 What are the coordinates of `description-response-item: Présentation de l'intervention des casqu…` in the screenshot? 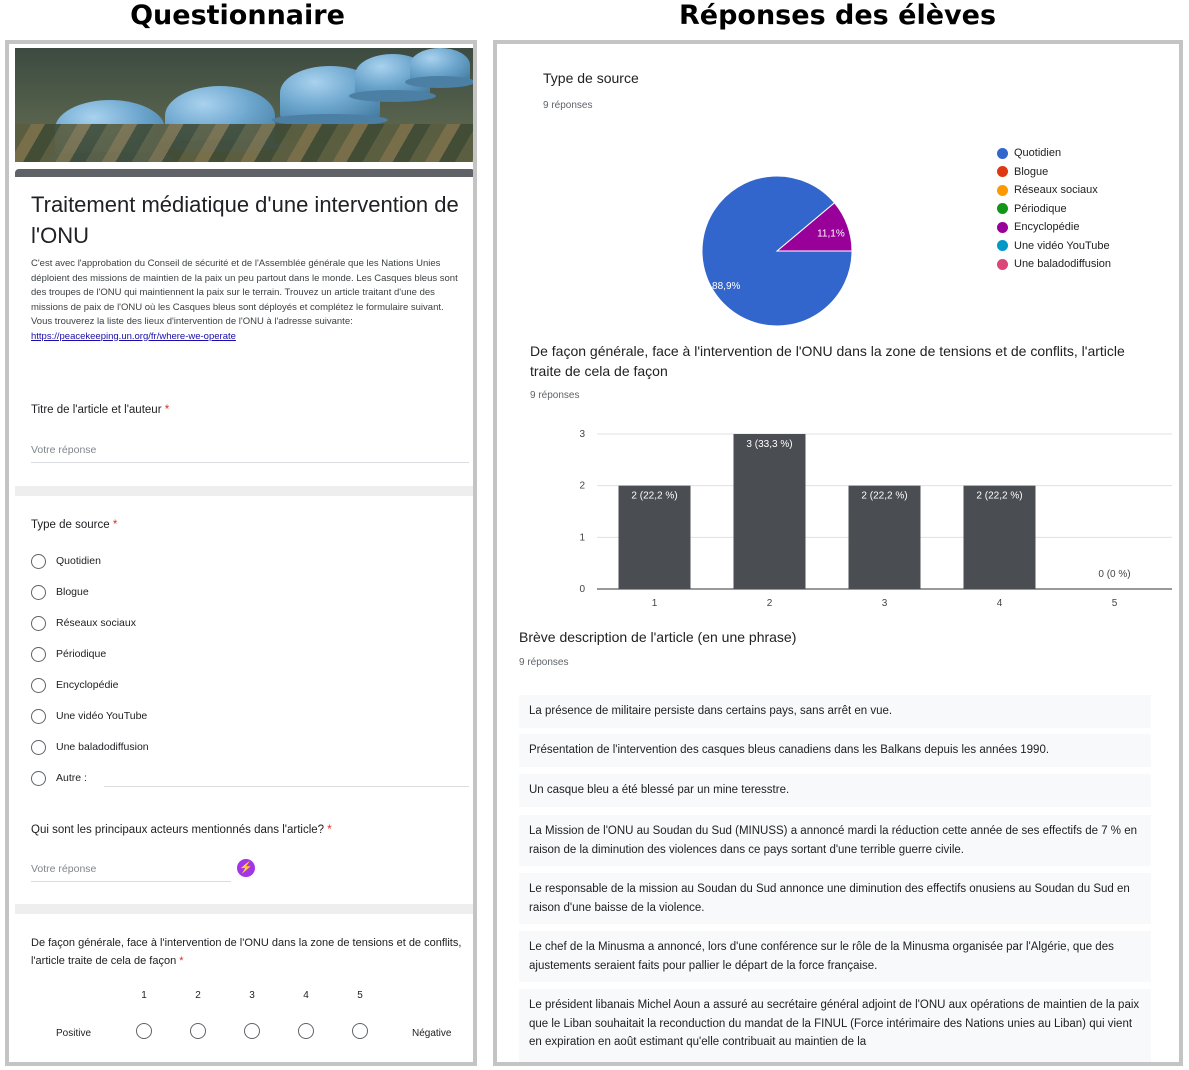 It's located at (835, 750).